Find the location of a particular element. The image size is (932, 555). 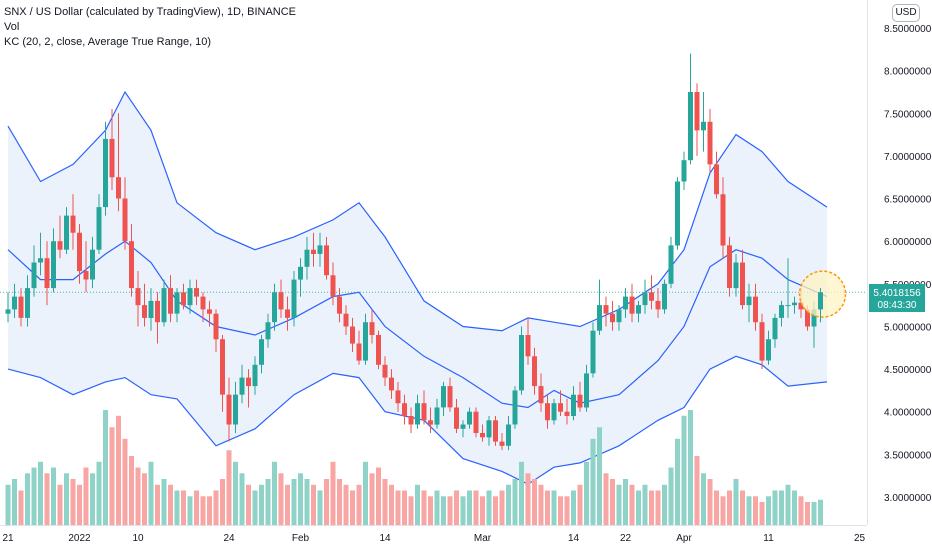

volume-legend: Vol is located at coordinates (12, 27).